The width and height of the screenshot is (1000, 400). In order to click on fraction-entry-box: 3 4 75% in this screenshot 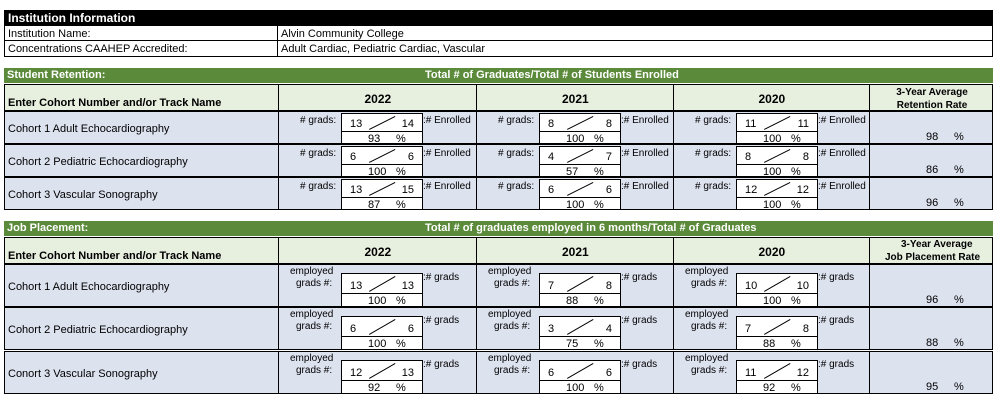, I will do `click(580, 333)`.